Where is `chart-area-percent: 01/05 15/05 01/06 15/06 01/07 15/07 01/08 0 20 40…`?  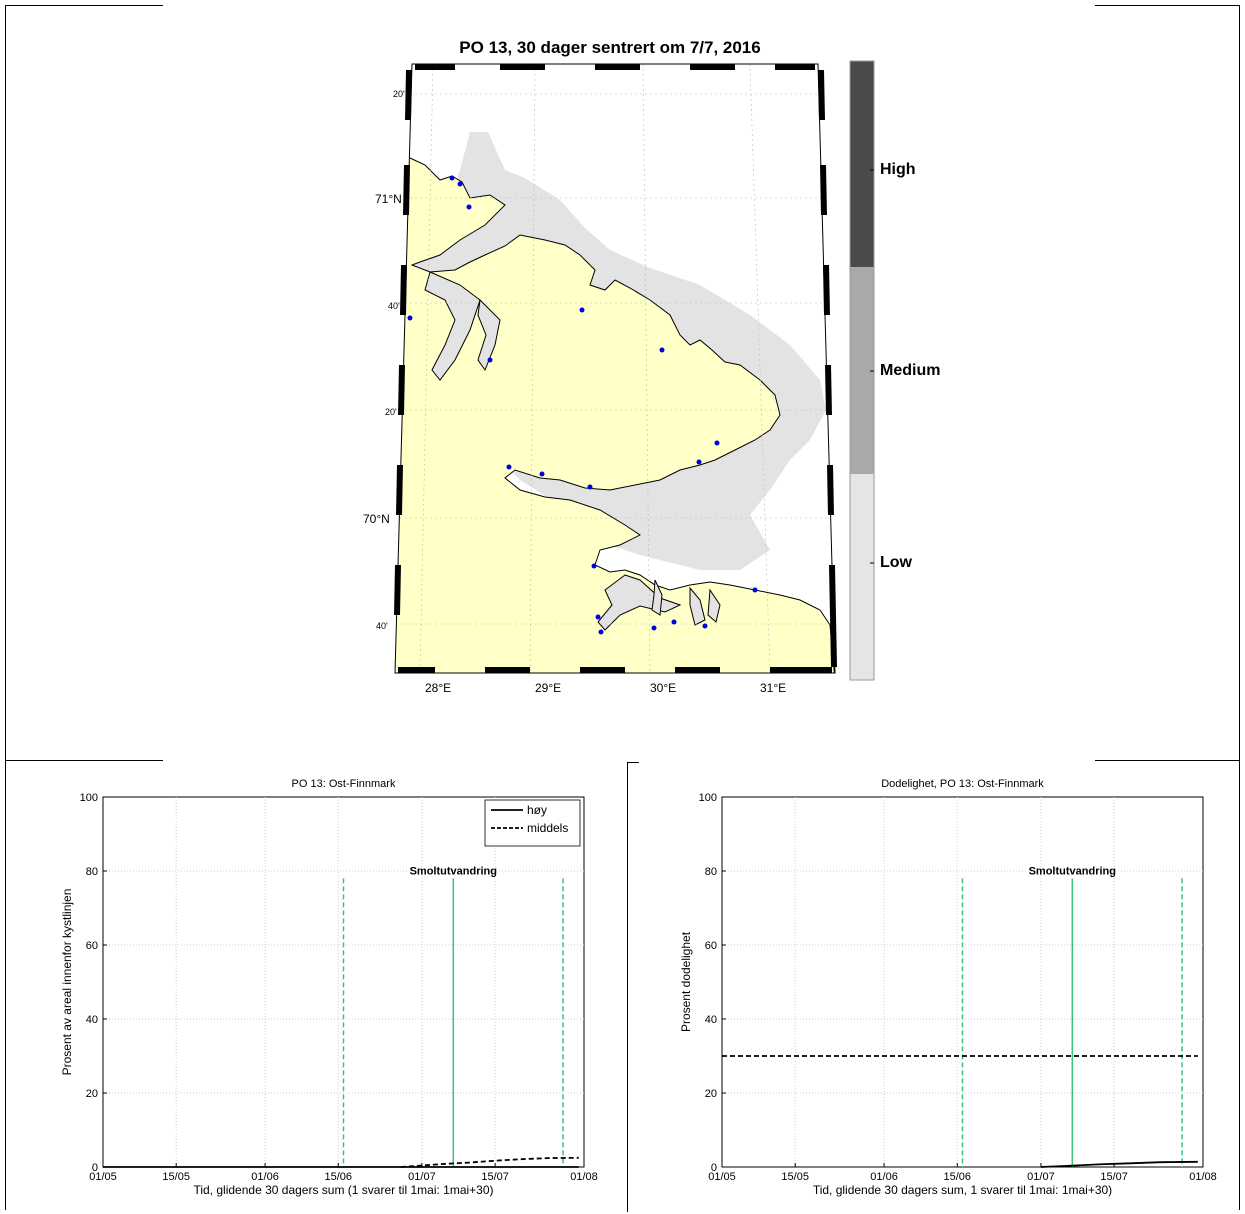
chart-area-percent: 01/05 15/05 01/06 15/06 01/07 15/07 01/08 0 20 40… is located at coordinates (329, 987).